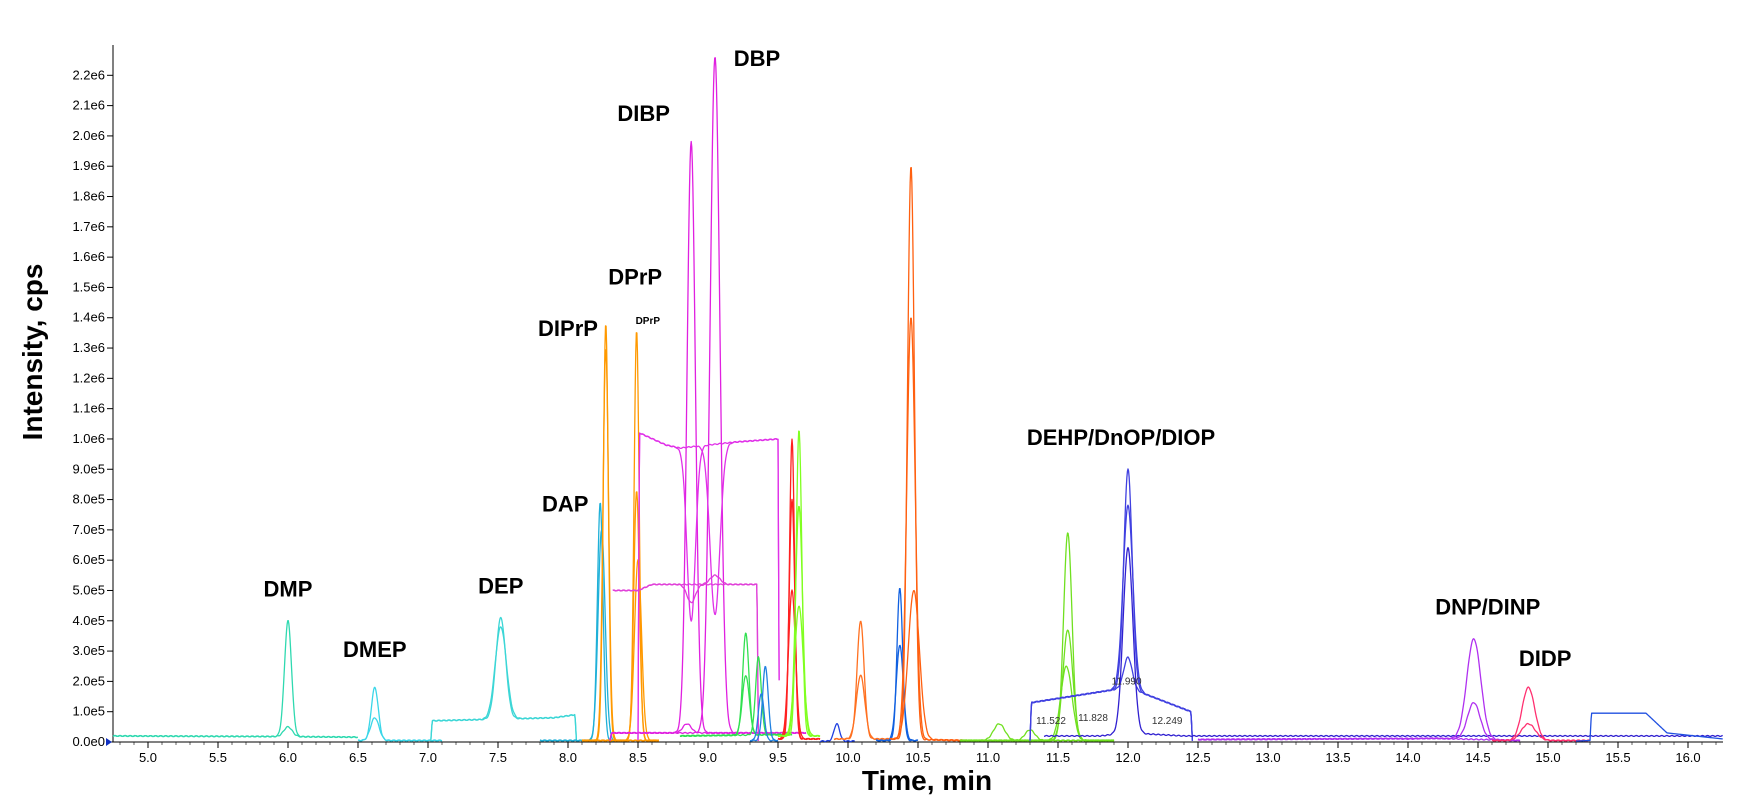  I want to click on y-tick-label: 1.1e6, so click(88, 408).